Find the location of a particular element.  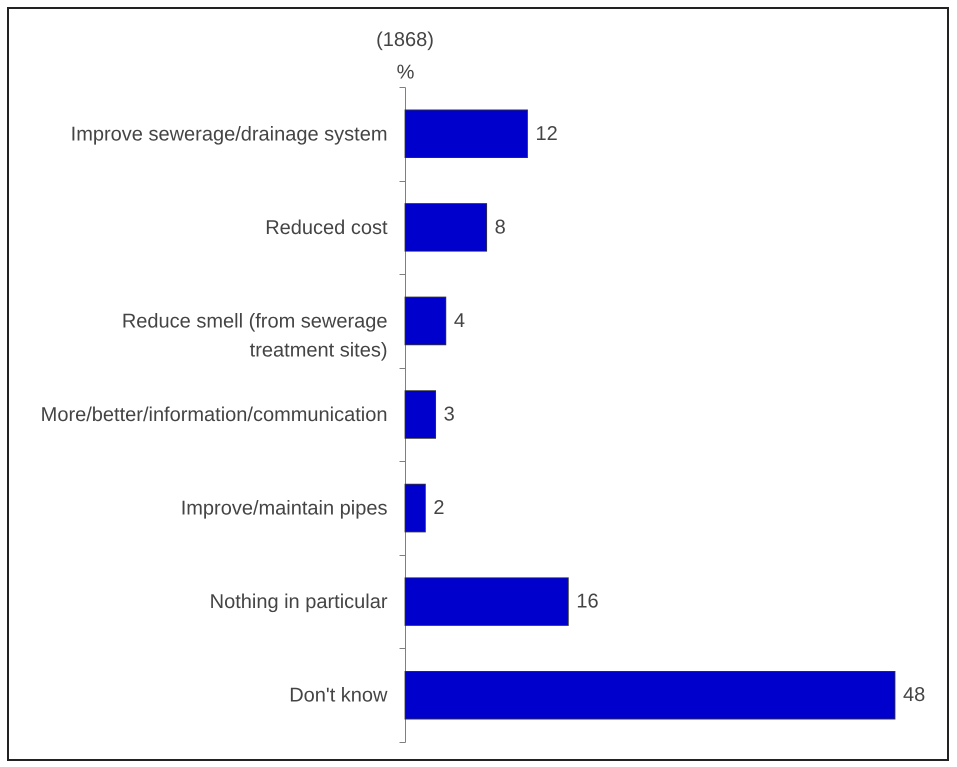

y-tick-label: Don't know is located at coordinates (338, 695).